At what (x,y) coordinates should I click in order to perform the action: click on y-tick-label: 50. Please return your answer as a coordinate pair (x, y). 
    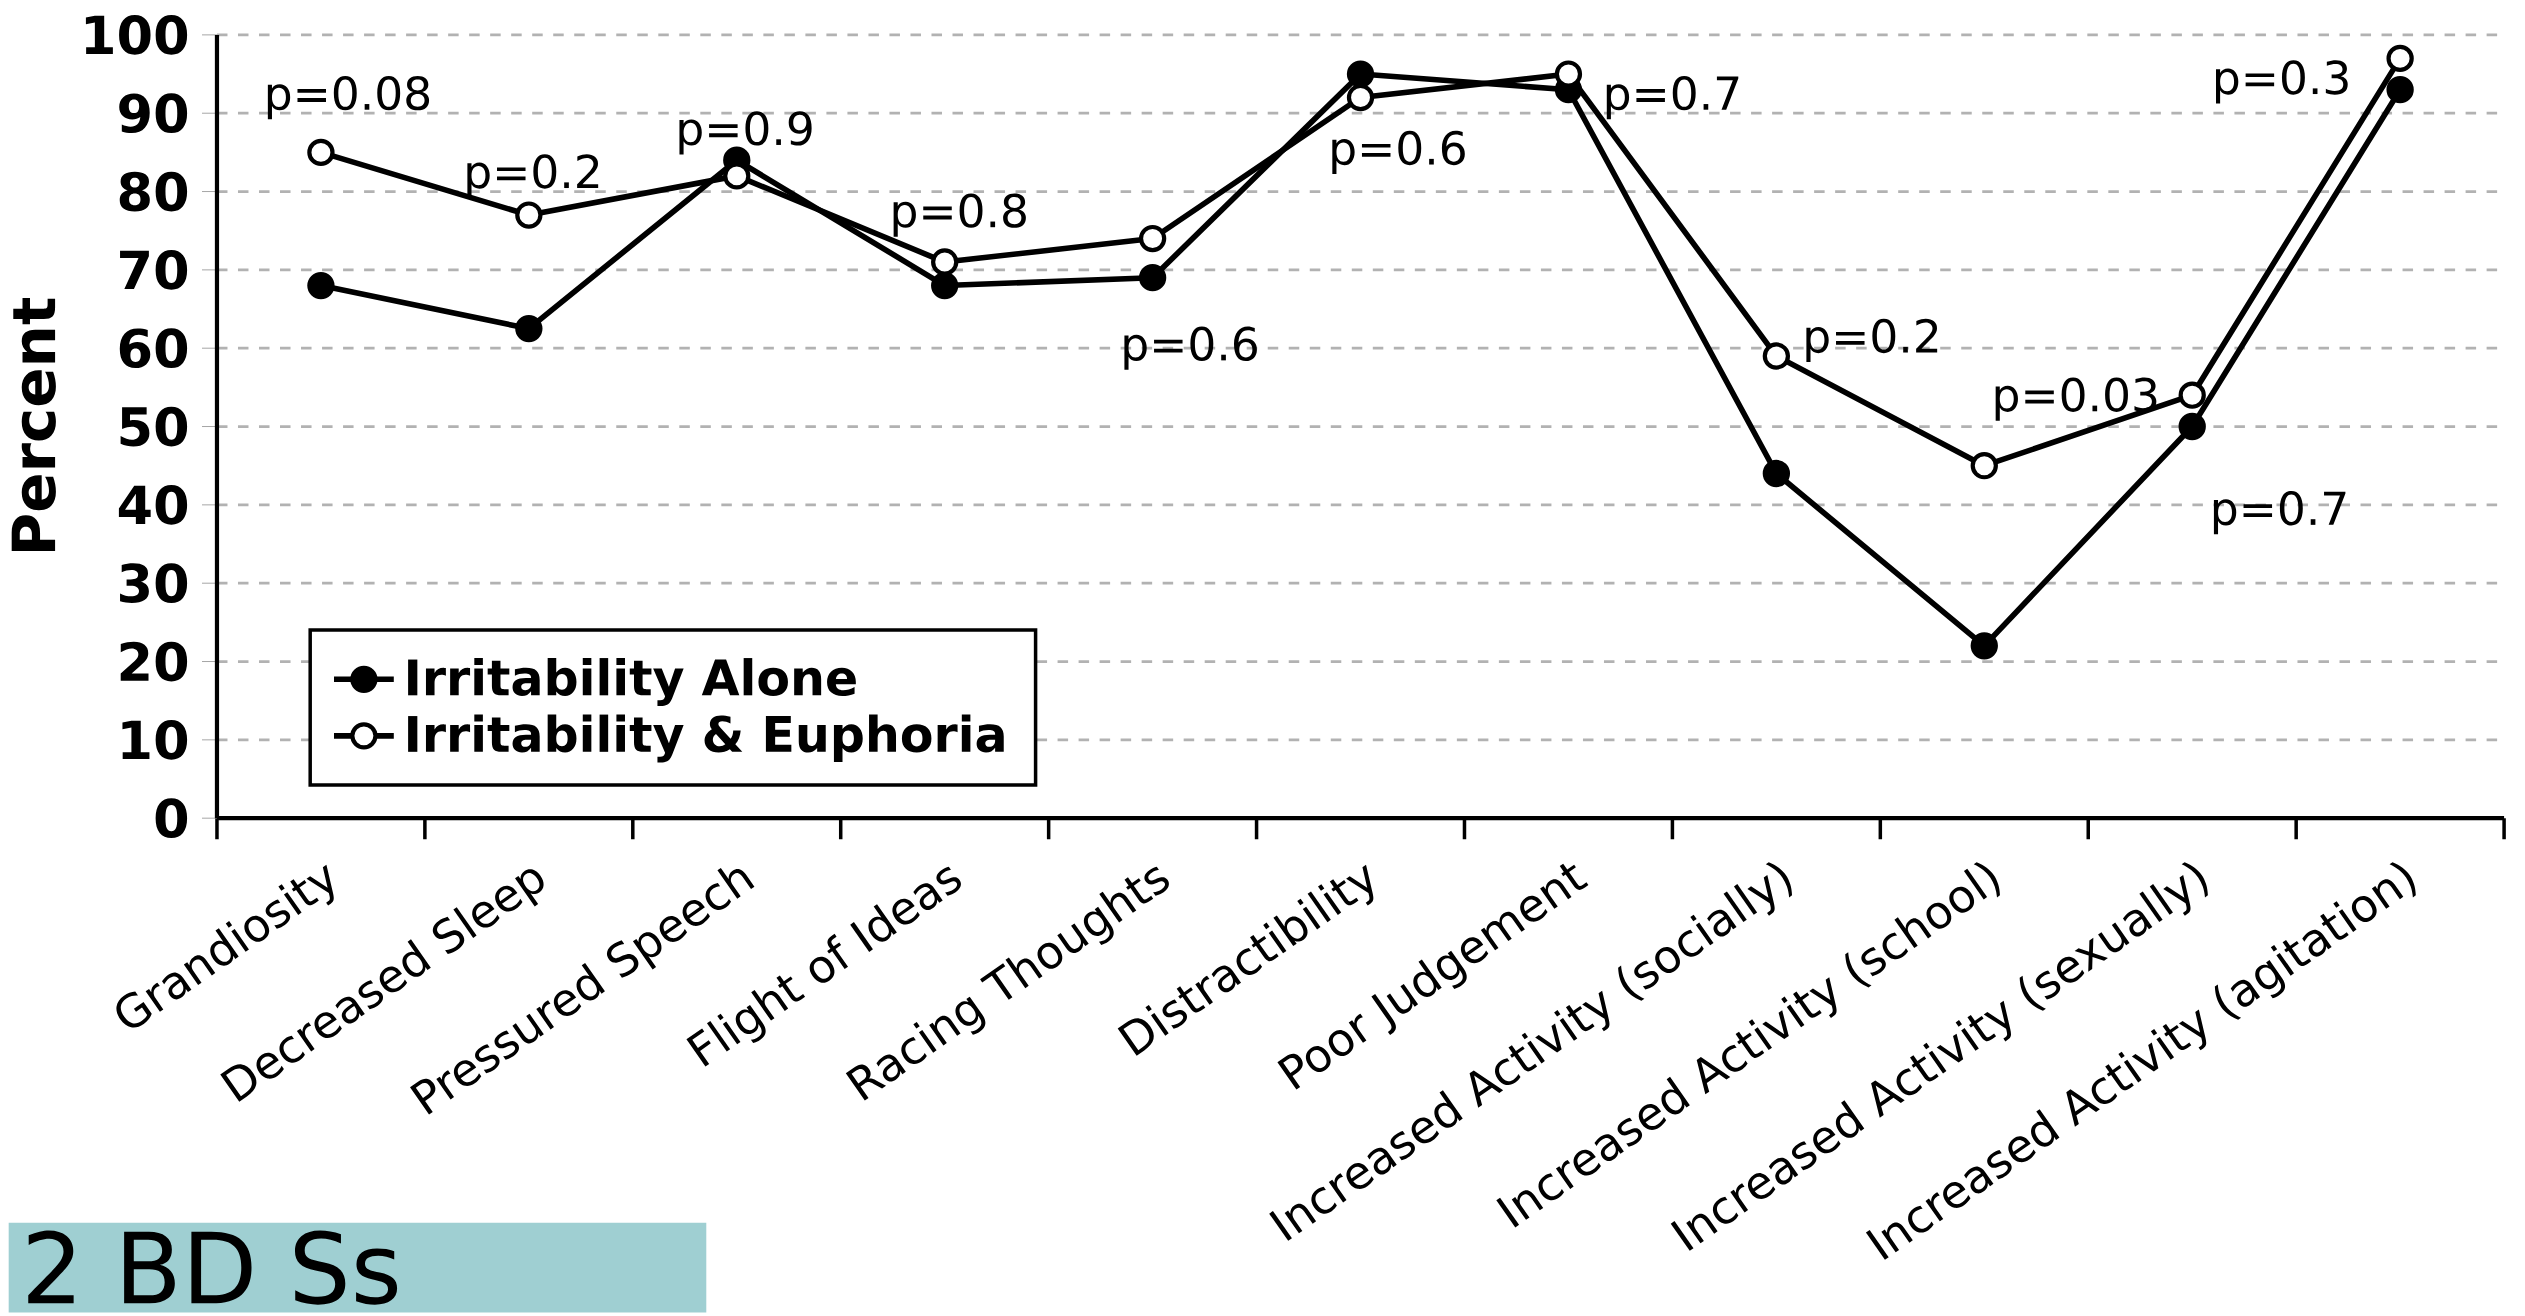
    Looking at the image, I should click on (154, 426).